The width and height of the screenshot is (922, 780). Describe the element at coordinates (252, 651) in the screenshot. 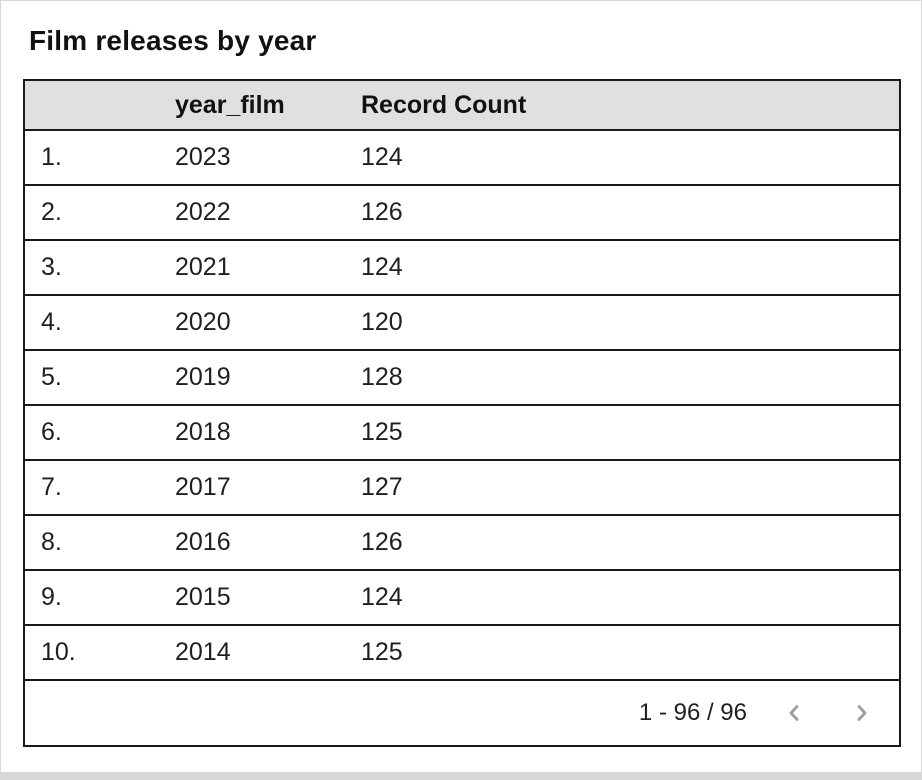

I see `year-film-cell: 2014` at that location.